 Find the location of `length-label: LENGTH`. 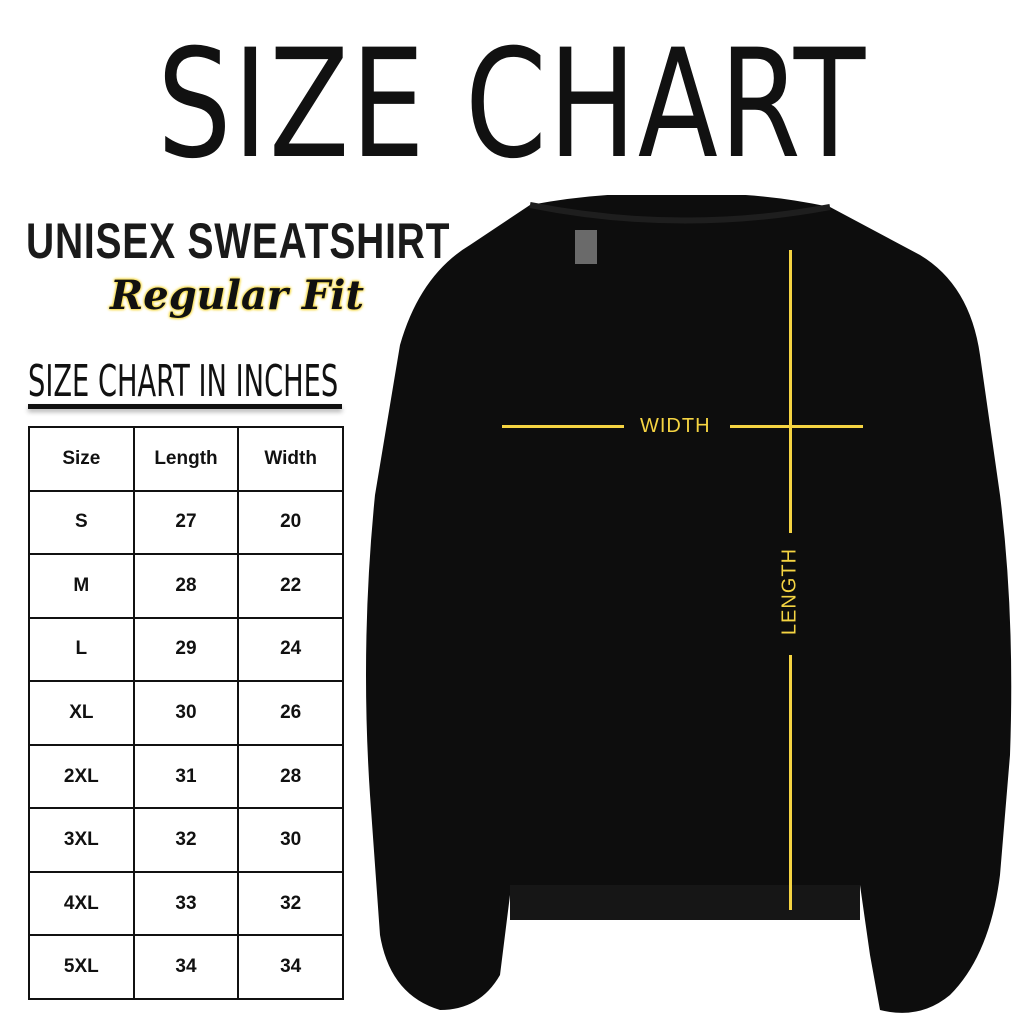

length-label: LENGTH is located at coordinates (789, 591).